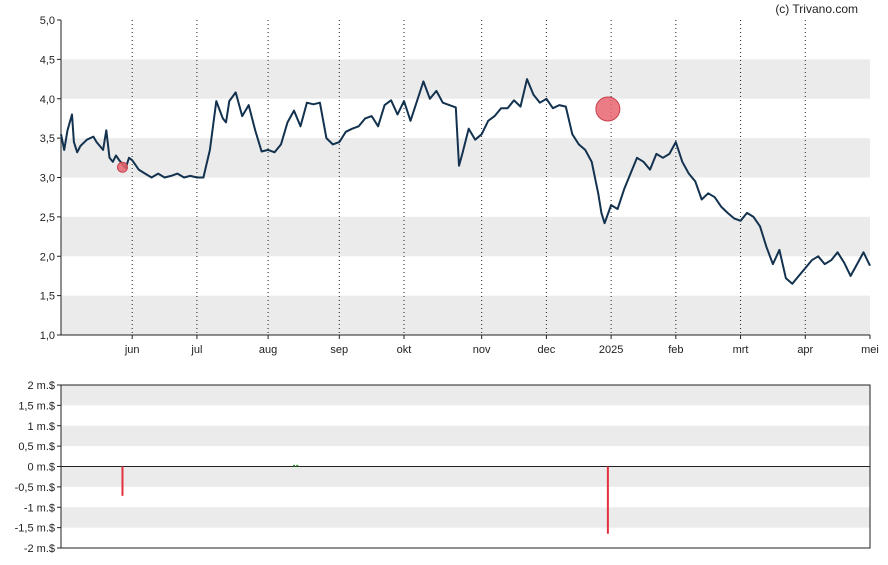 The height and width of the screenshot is (565, 888). What do you see at coordinates (36, 406) in the screenshot?
I see `y-tick-label: 1,5 m.$` at bounding box center [36, 406].